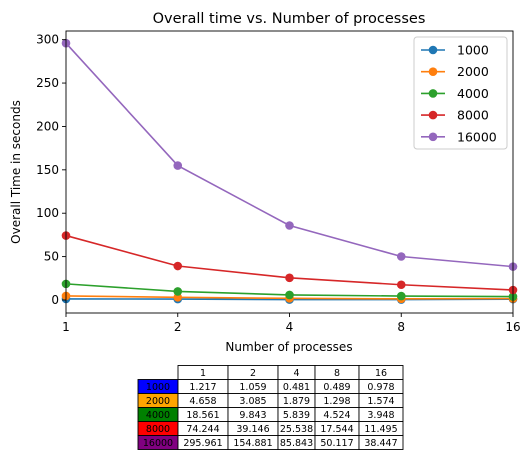  I want to click on table-cell-value: 38.447, so click(380, 443).